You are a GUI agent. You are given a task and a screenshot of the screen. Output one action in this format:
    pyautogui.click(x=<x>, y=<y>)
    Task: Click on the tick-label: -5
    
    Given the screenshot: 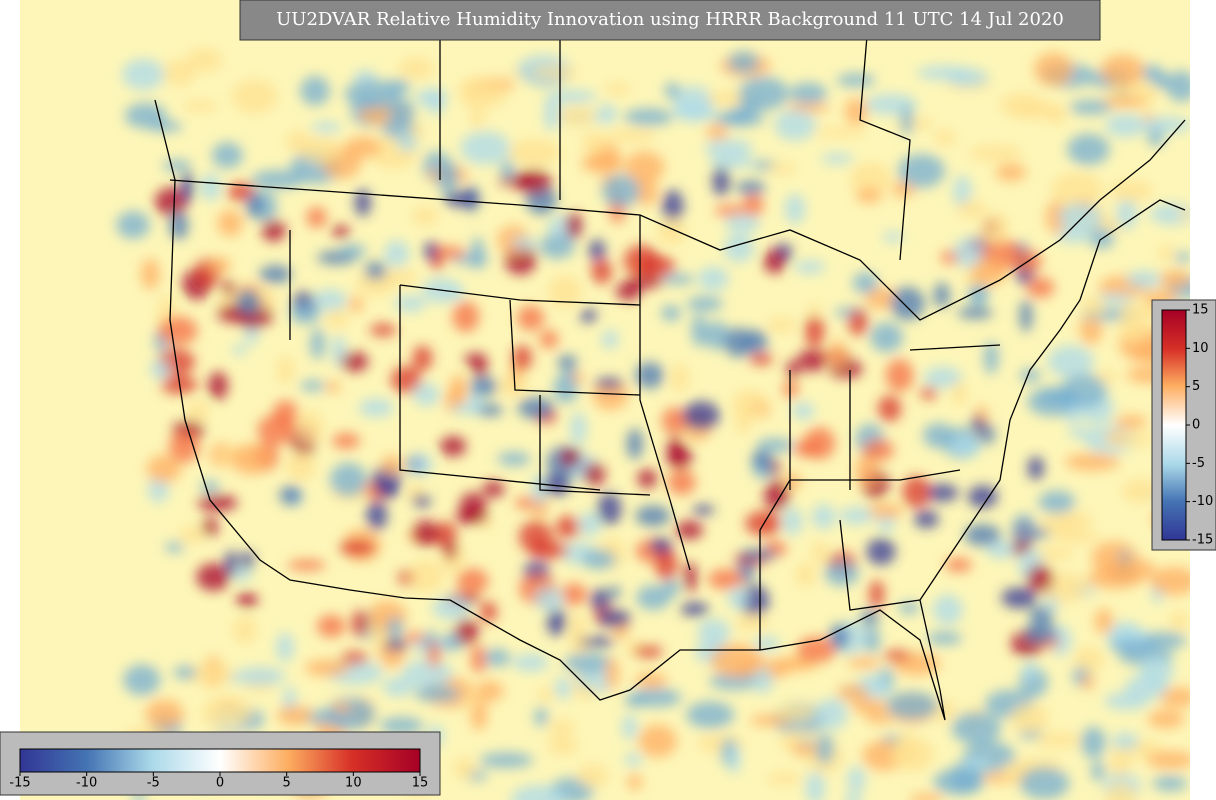 What is the action you would take?
    pyautogui.click(x=153, y=783)
    